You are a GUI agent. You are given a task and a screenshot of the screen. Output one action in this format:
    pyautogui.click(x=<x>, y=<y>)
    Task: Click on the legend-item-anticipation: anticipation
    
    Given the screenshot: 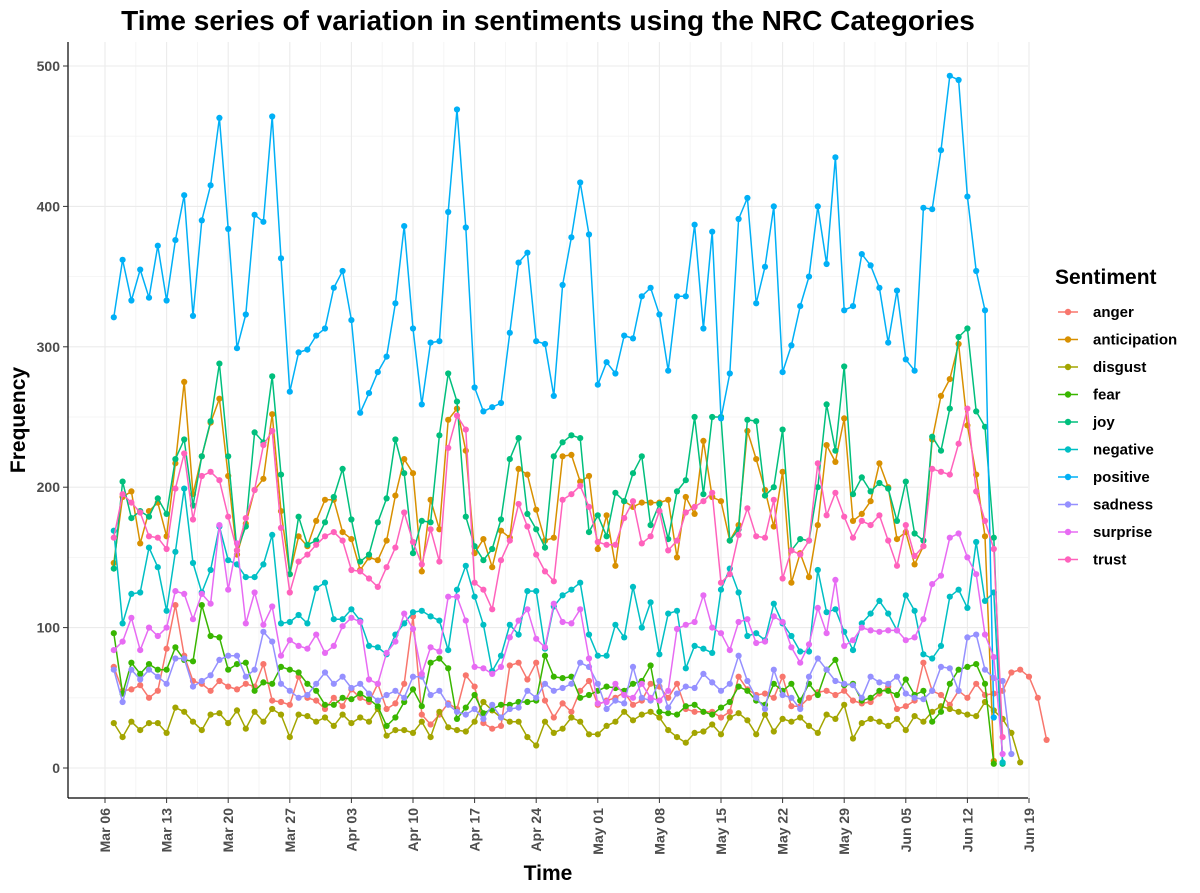 What is the action you would take?
    pyautogui.click(x=1117, y=340)
    